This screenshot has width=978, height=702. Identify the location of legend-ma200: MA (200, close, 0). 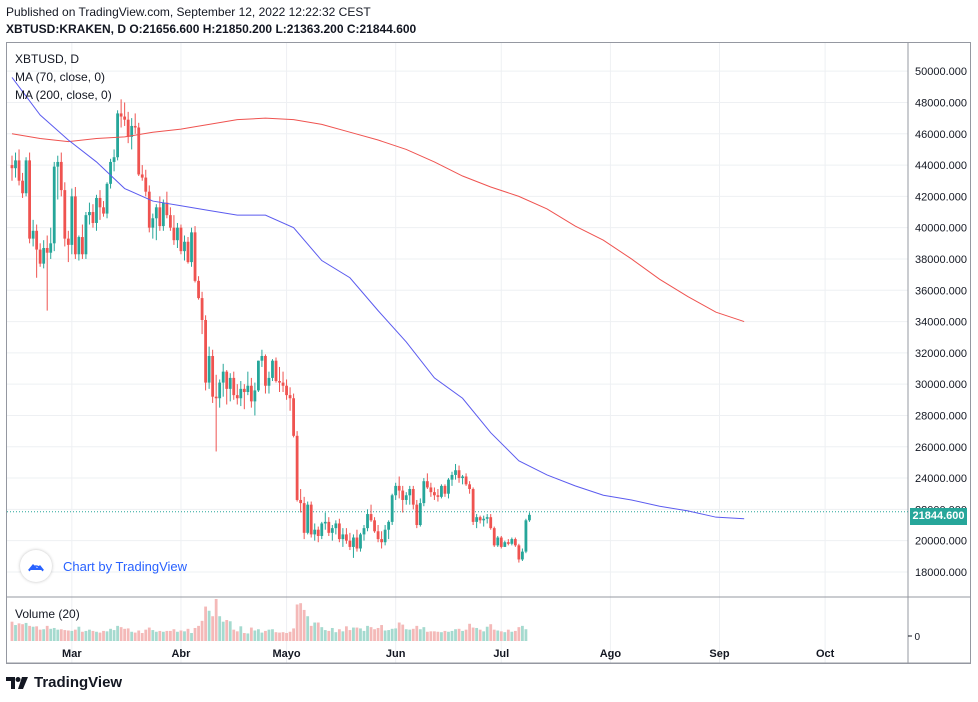
(63, 95).